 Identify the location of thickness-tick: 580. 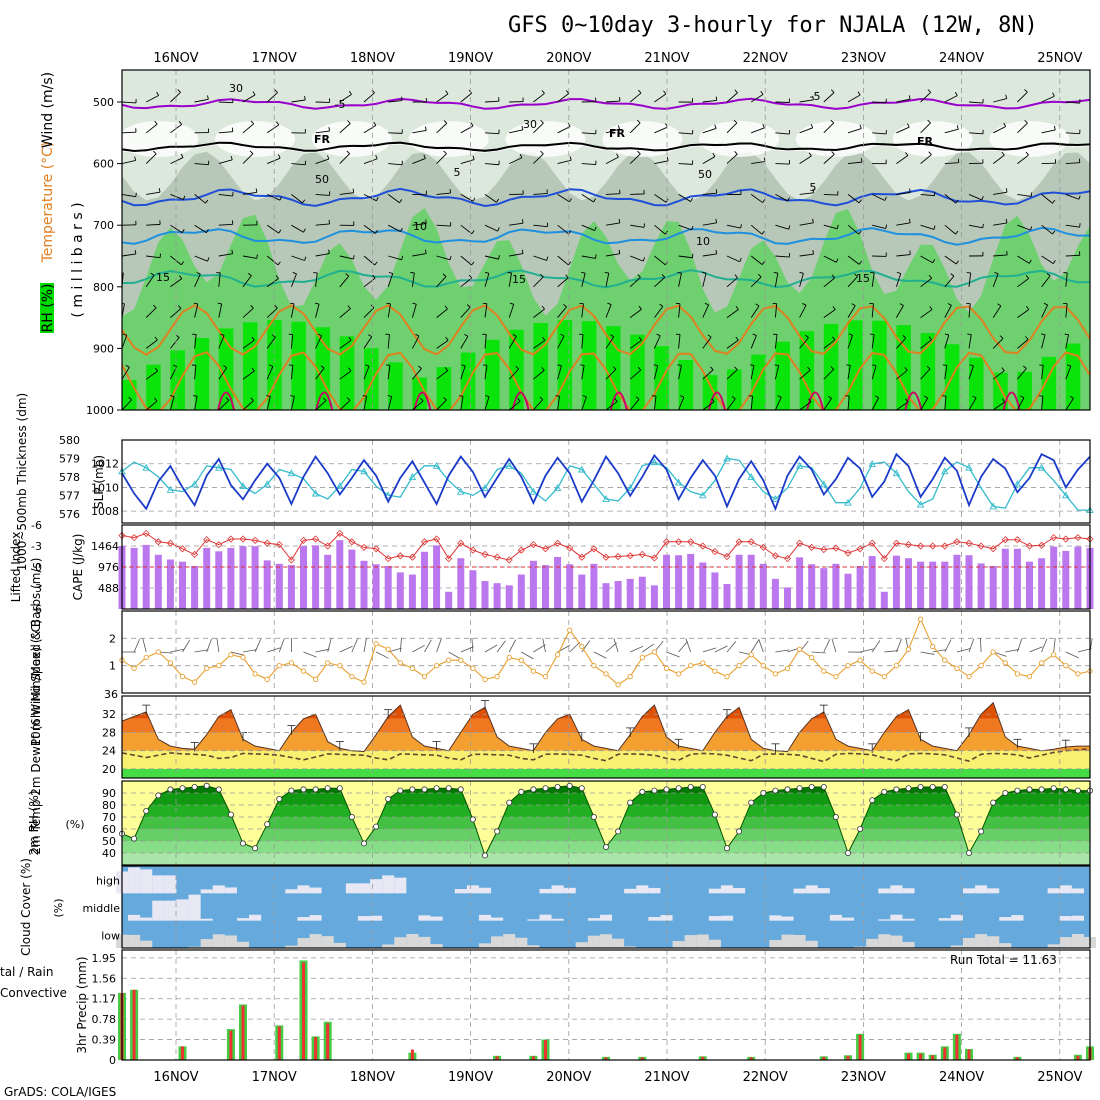
(69, 440).